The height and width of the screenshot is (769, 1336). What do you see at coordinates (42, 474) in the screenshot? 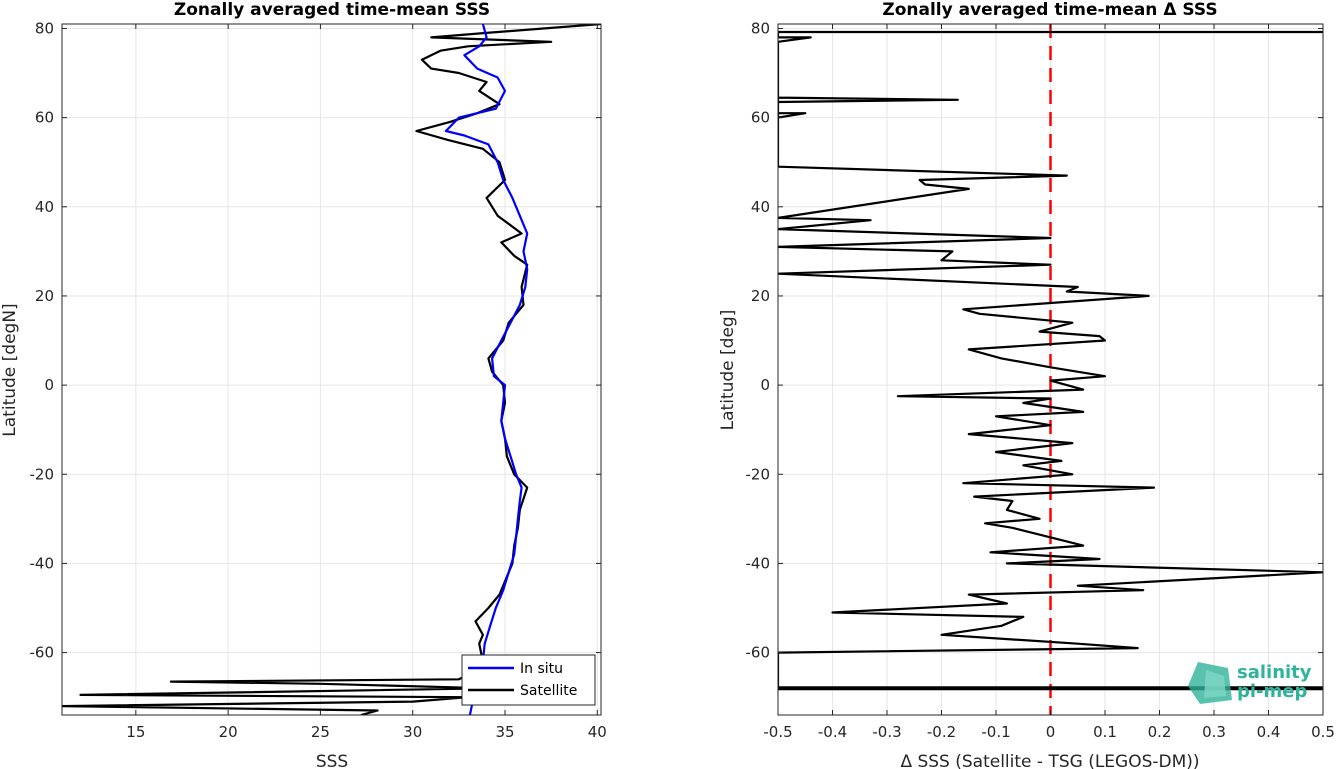
I see `left-ytick-label: -20` at bounding box center [42, 474].